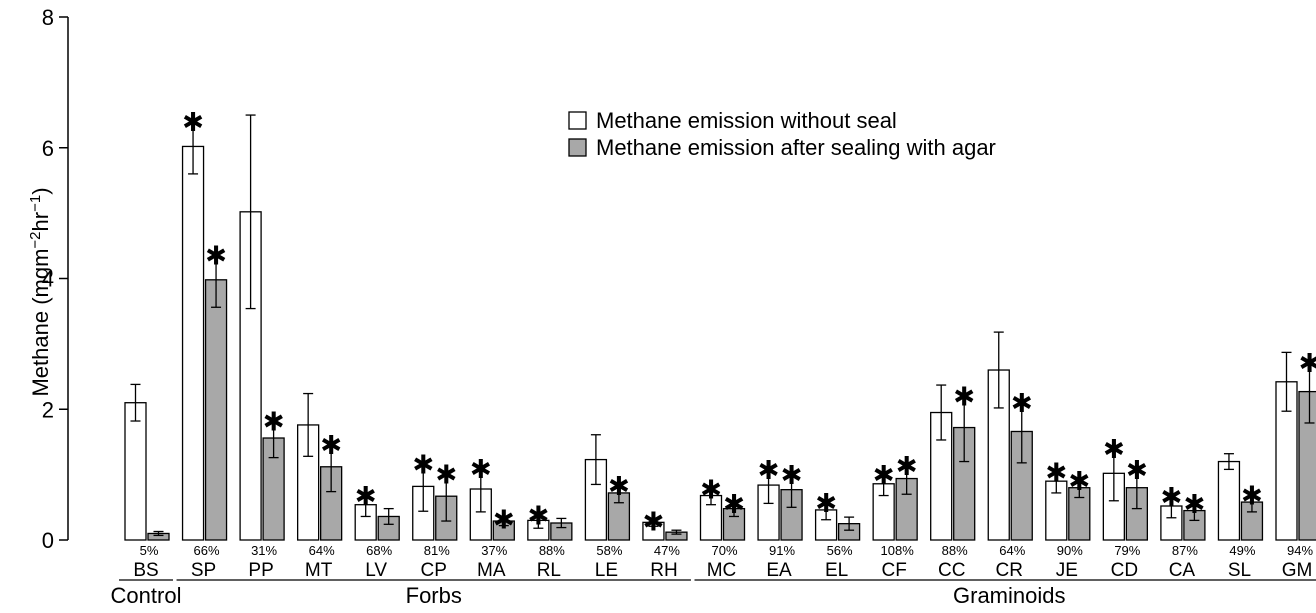 Image resolution: width=1316 pixels, height=613 pixels. Describe the element at coordinates (1297, 570) in the screenshot. I see `category-label: GM` at that location.